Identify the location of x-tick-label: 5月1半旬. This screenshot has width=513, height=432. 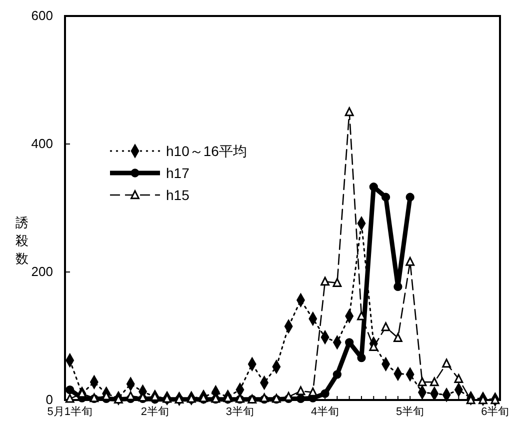
(69, 411).